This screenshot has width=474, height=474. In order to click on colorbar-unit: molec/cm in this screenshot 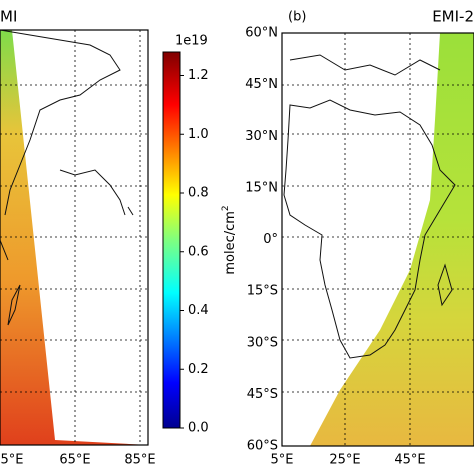, I will do `click(230, 243)`.